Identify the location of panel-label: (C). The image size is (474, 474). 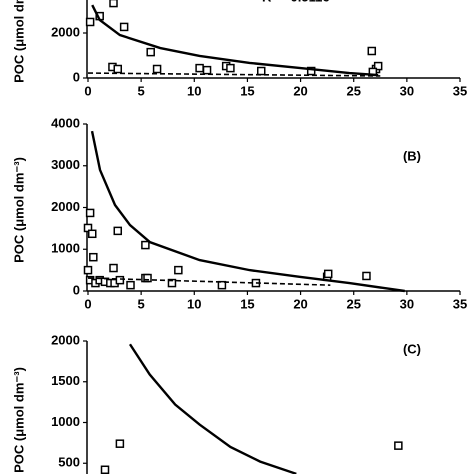
(412, 348).